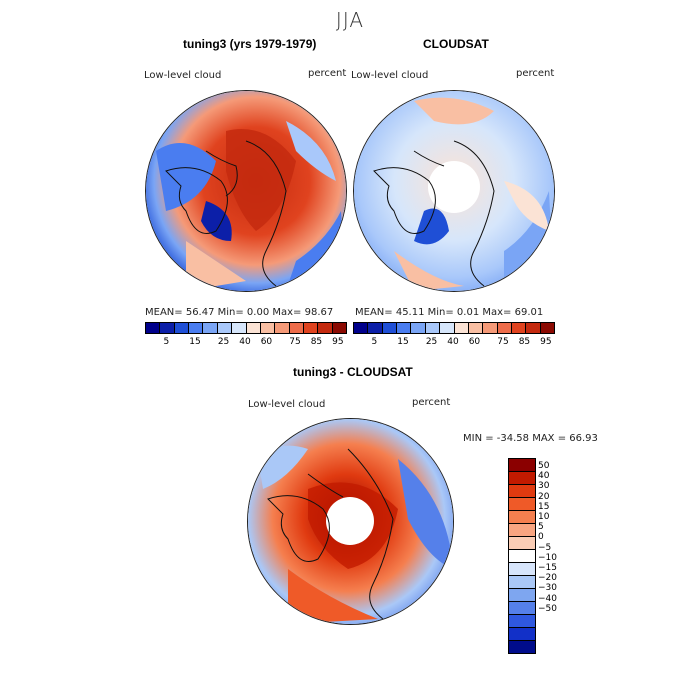  I want to click on obs-polar-map, so click(454, 191).